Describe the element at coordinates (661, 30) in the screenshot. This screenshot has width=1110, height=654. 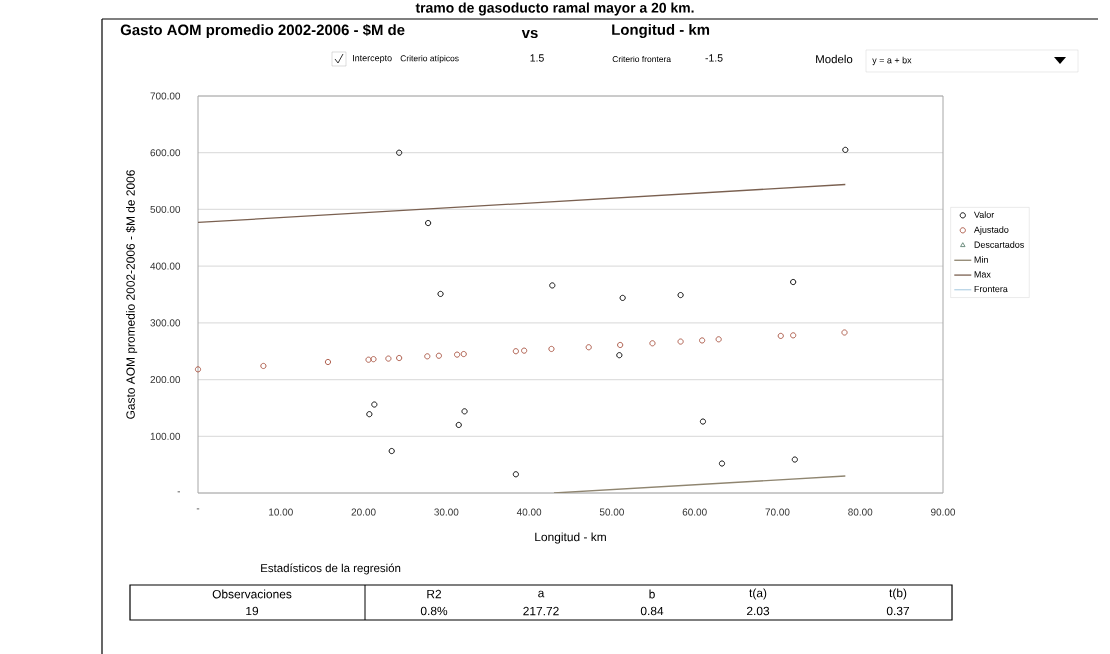
I see `text: Longitud - km` at that location.